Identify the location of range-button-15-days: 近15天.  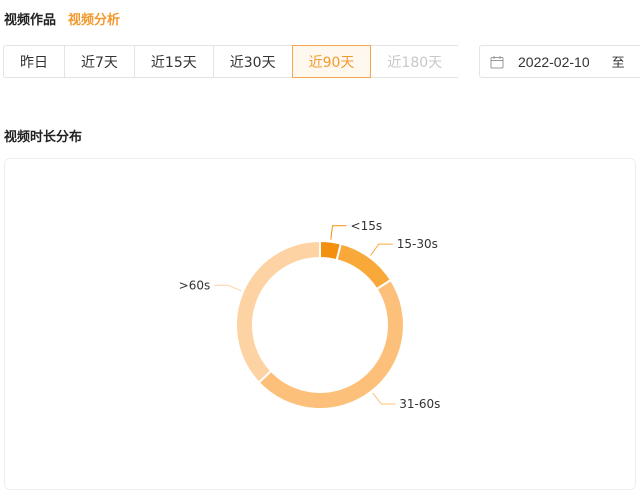
(173, 61).